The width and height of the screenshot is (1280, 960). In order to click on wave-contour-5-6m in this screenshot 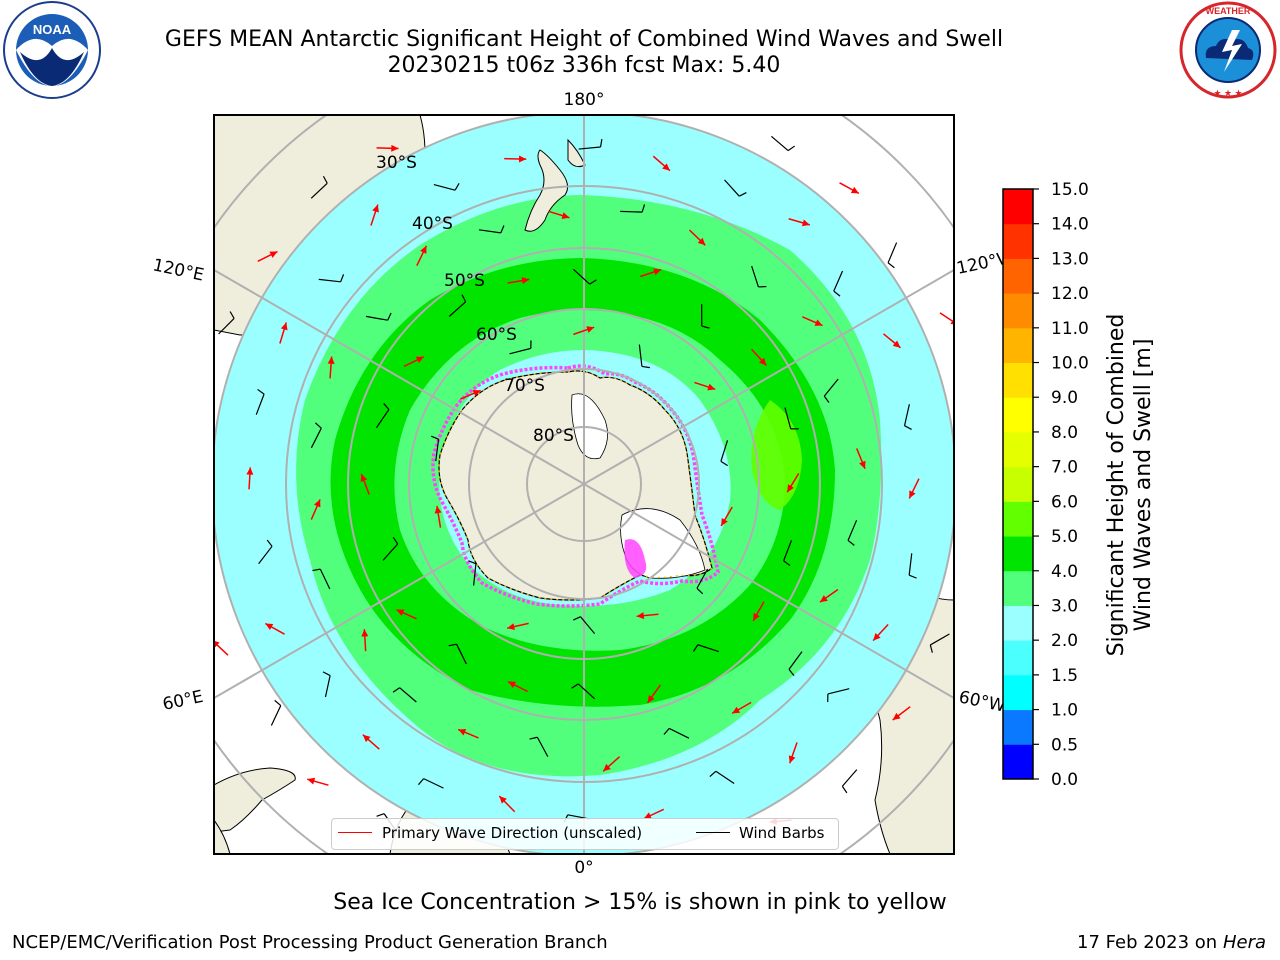, I will do `click(776, 455)`.